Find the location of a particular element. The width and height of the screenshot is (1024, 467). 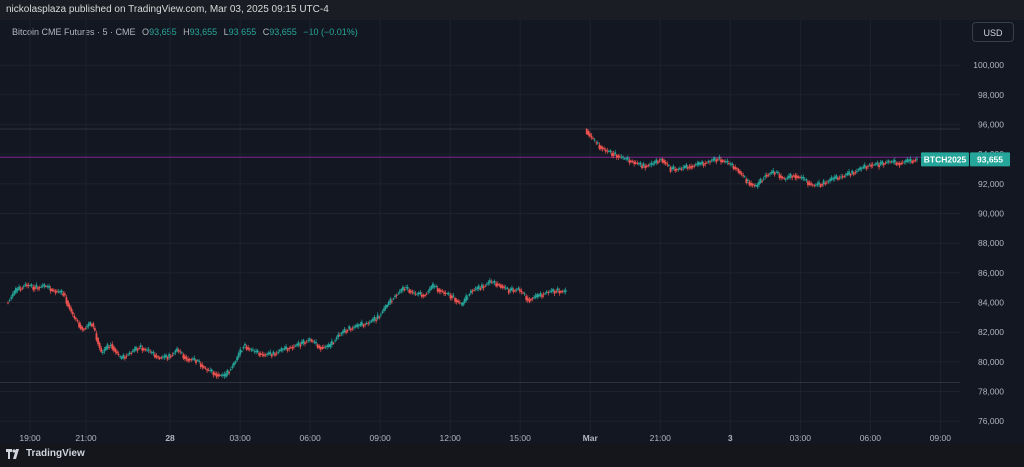

low-value: 93,655 is located at coordinates (242, 32).